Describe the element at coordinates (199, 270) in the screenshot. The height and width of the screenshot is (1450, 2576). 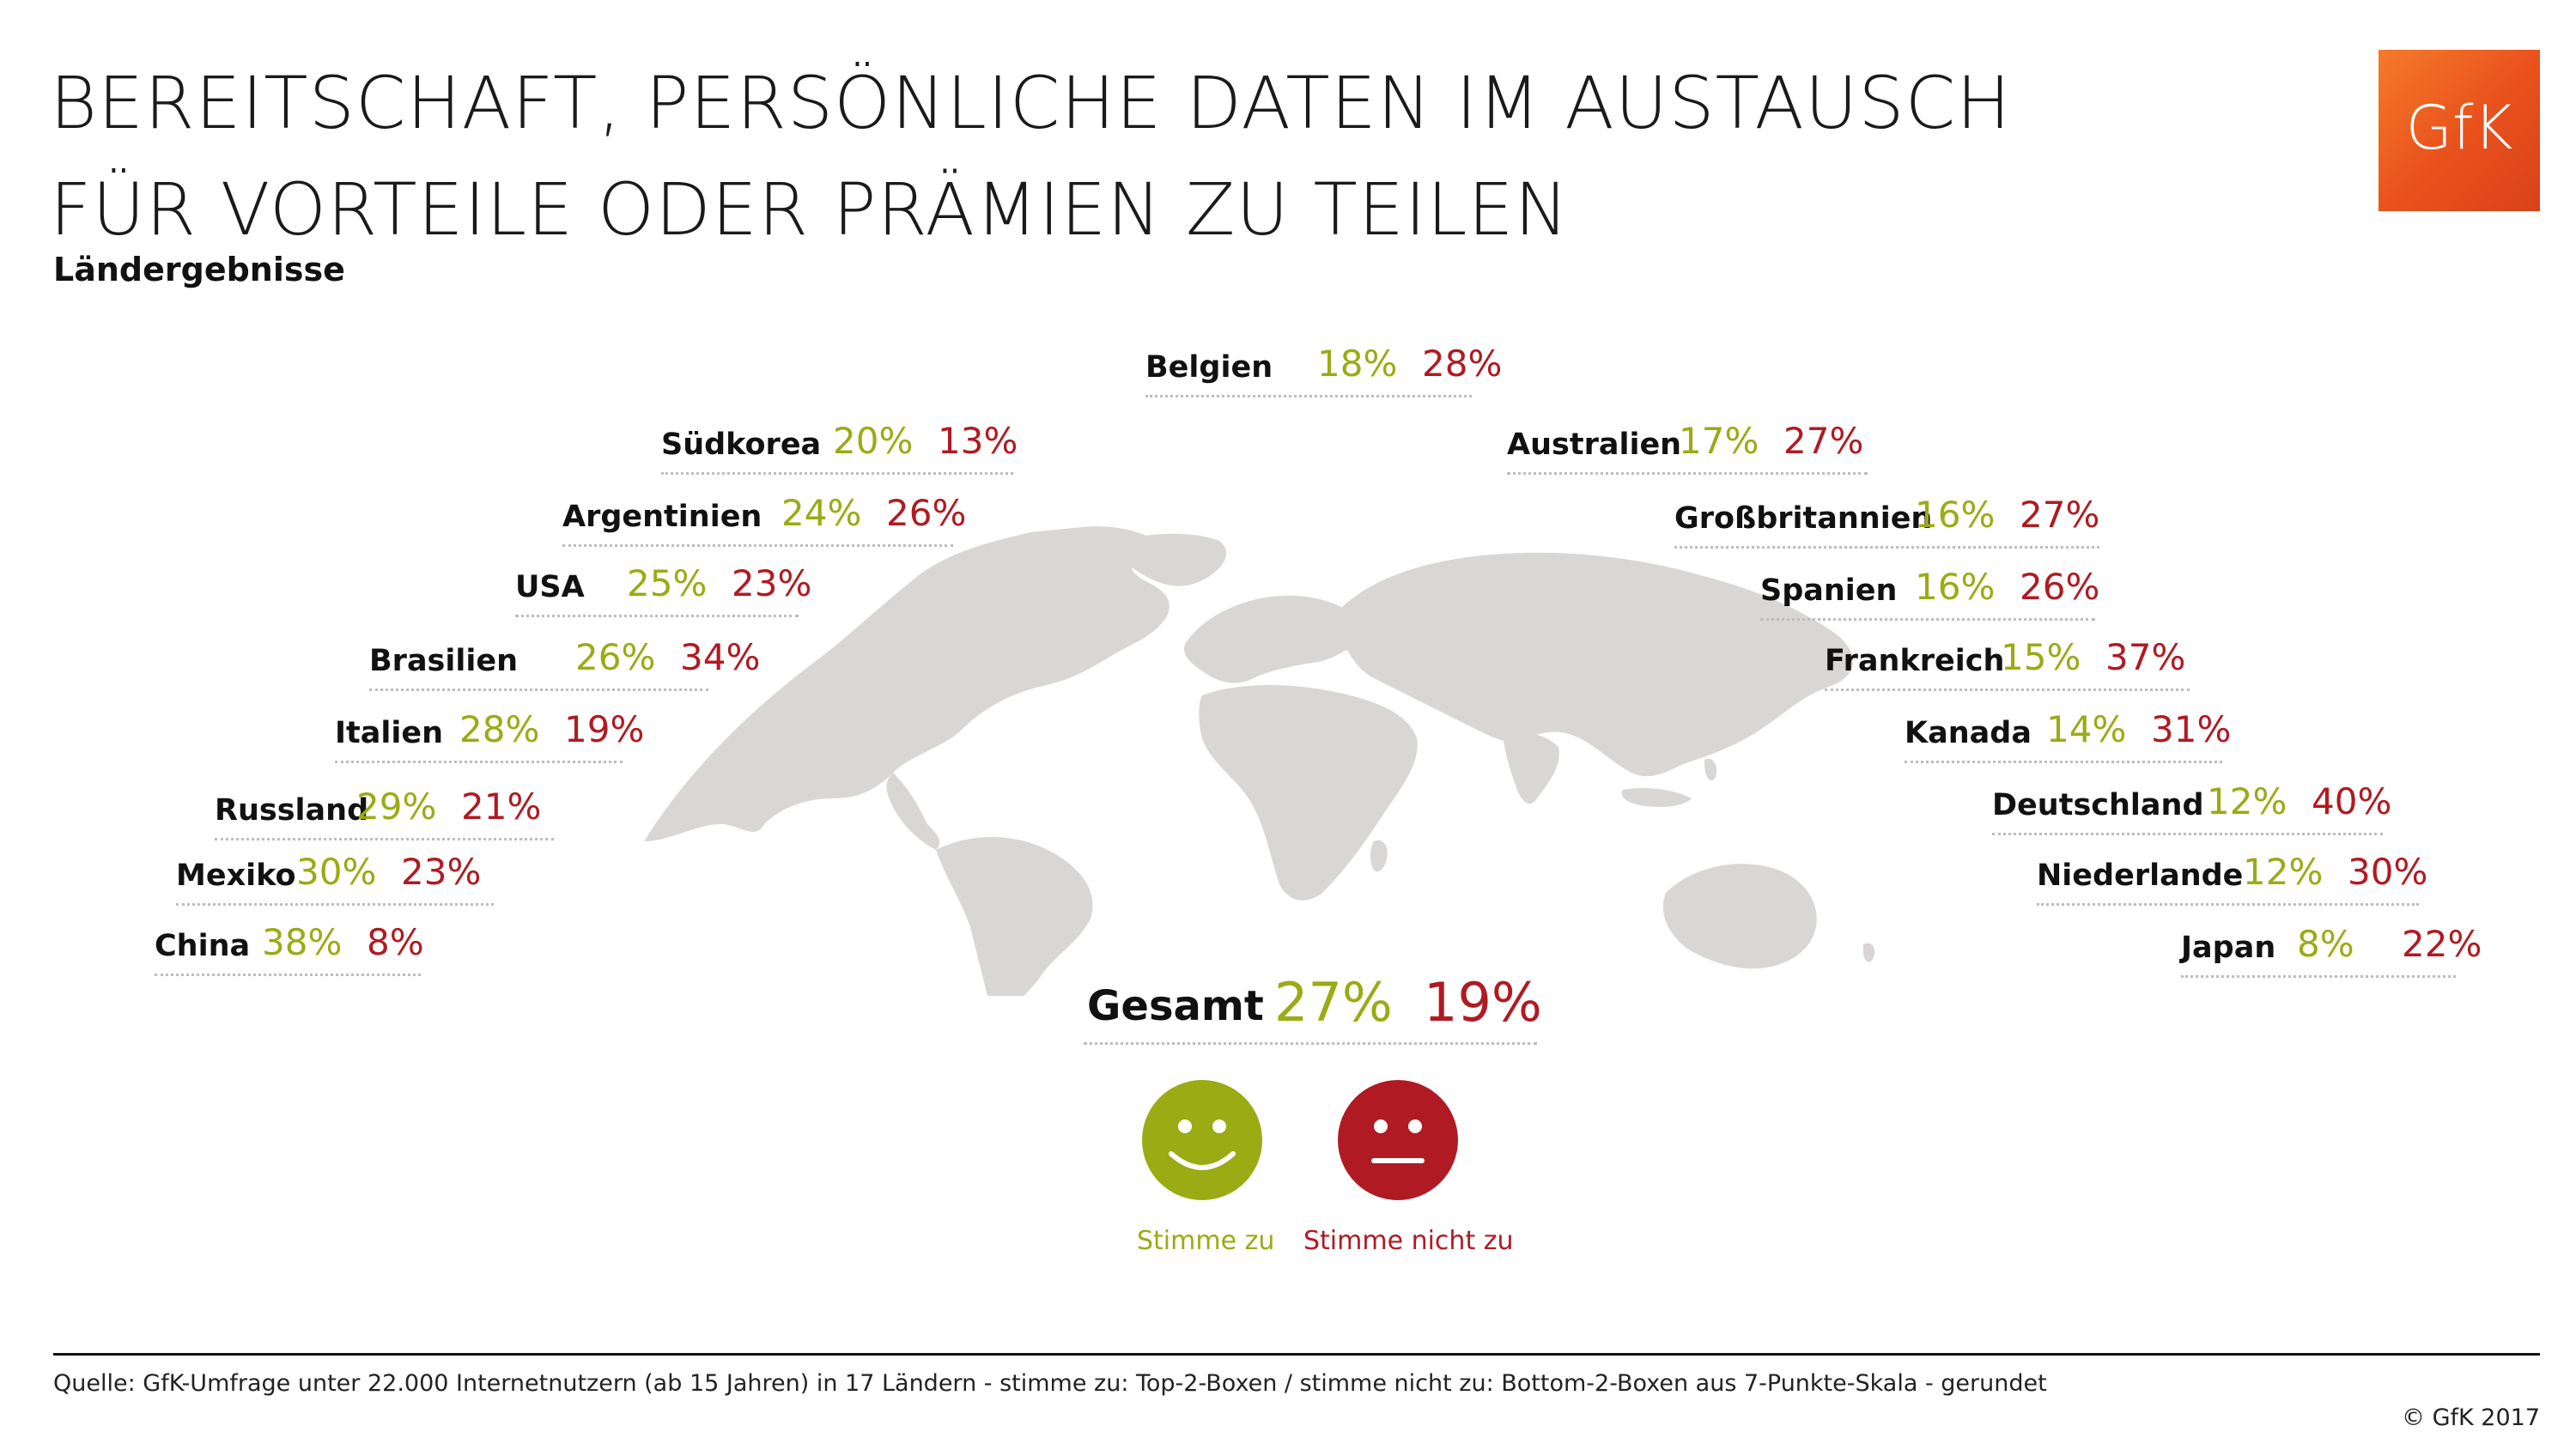
I see `subtitle: Ländergebnisse` at that location.